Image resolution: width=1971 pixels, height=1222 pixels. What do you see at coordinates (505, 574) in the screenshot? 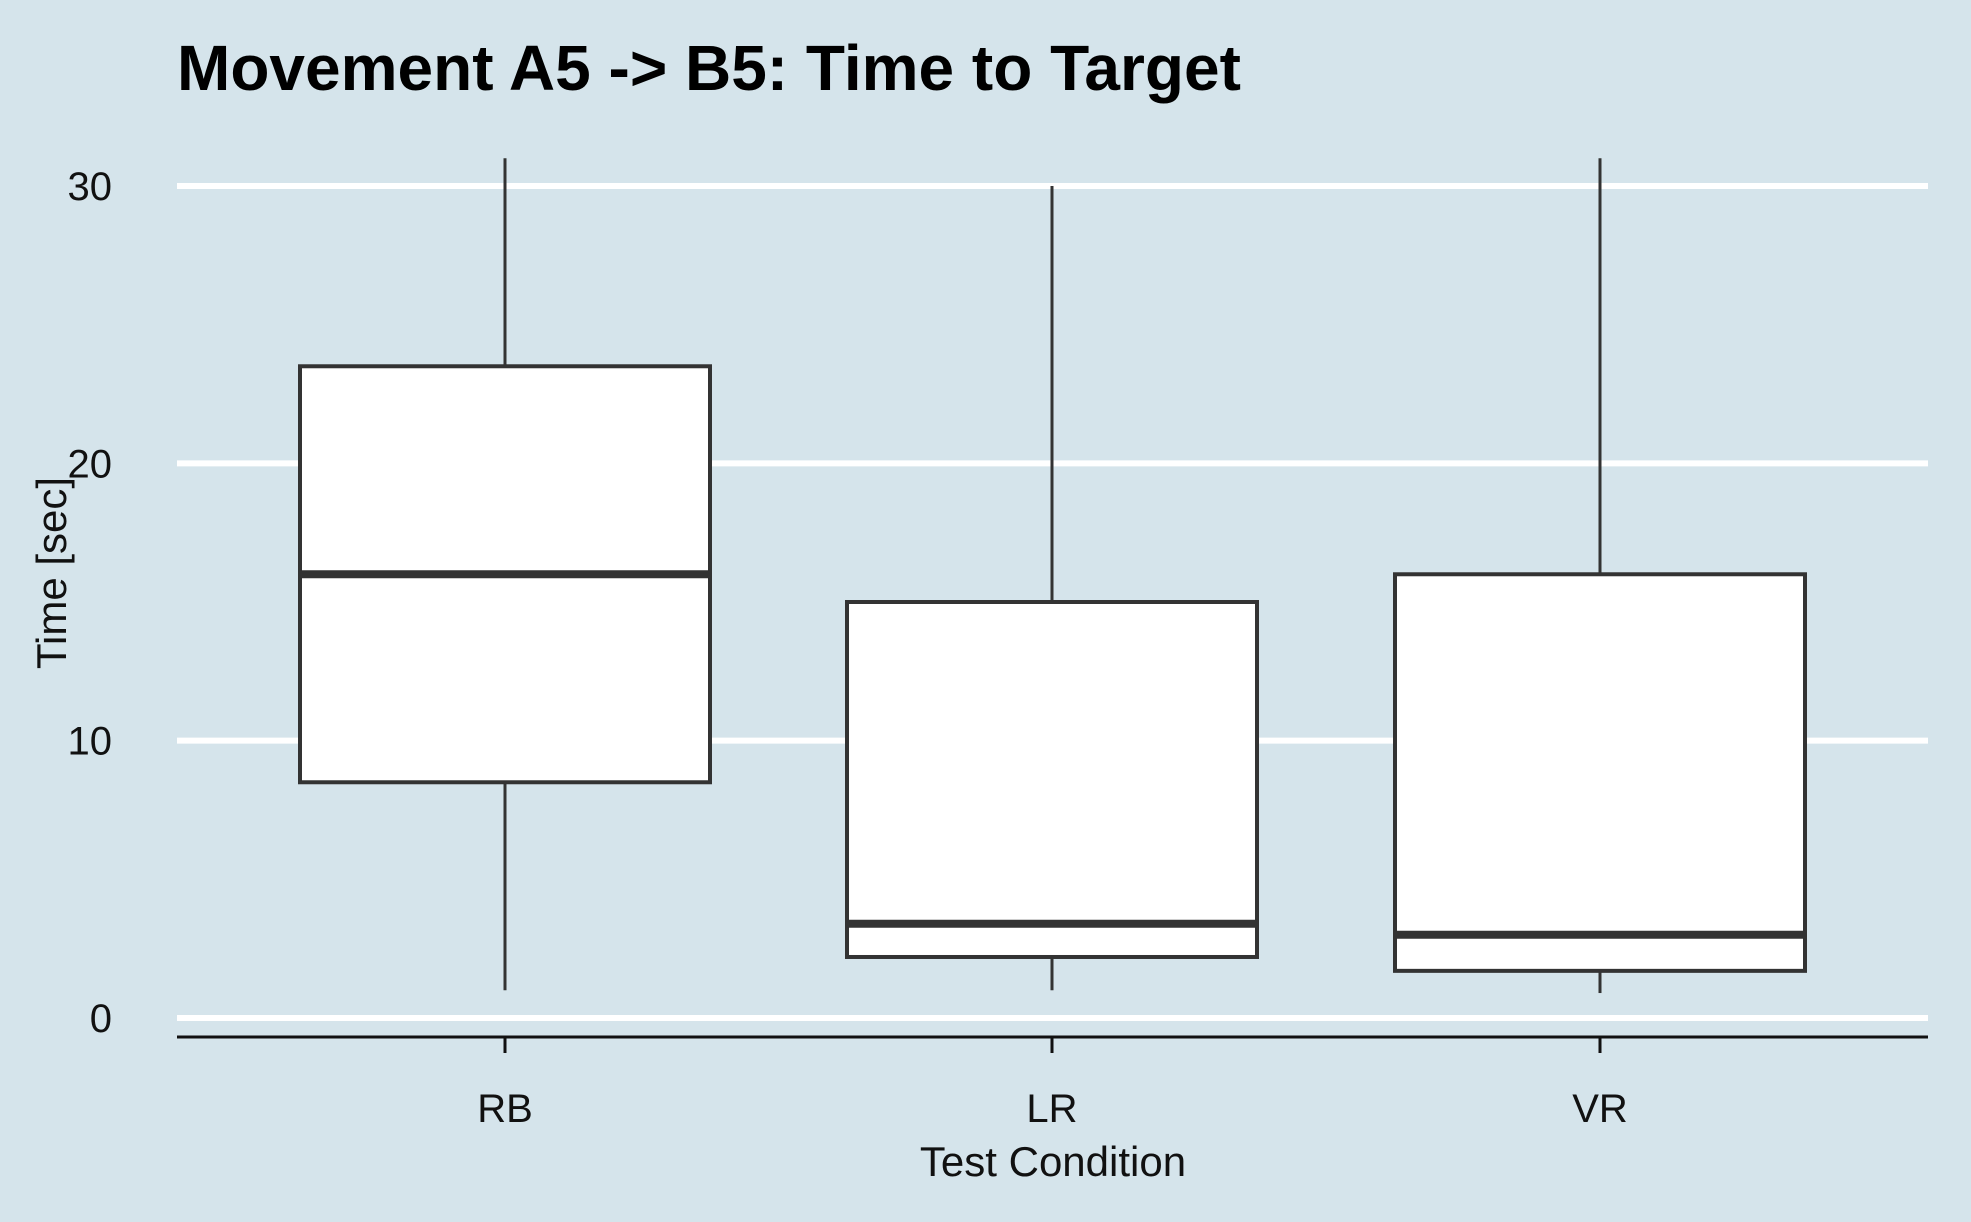
I see `box-rb` at bounding box center [505, 574].